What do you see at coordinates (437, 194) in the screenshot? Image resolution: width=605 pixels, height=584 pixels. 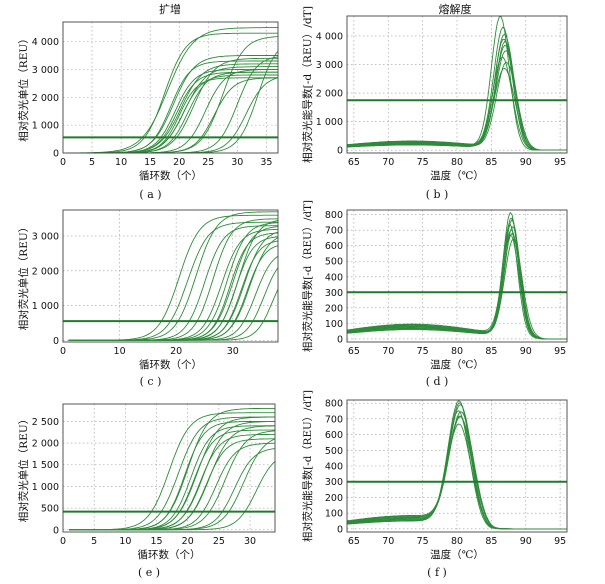 I see `panel-caption-b: ( b )` at bounding box center [437, 194].